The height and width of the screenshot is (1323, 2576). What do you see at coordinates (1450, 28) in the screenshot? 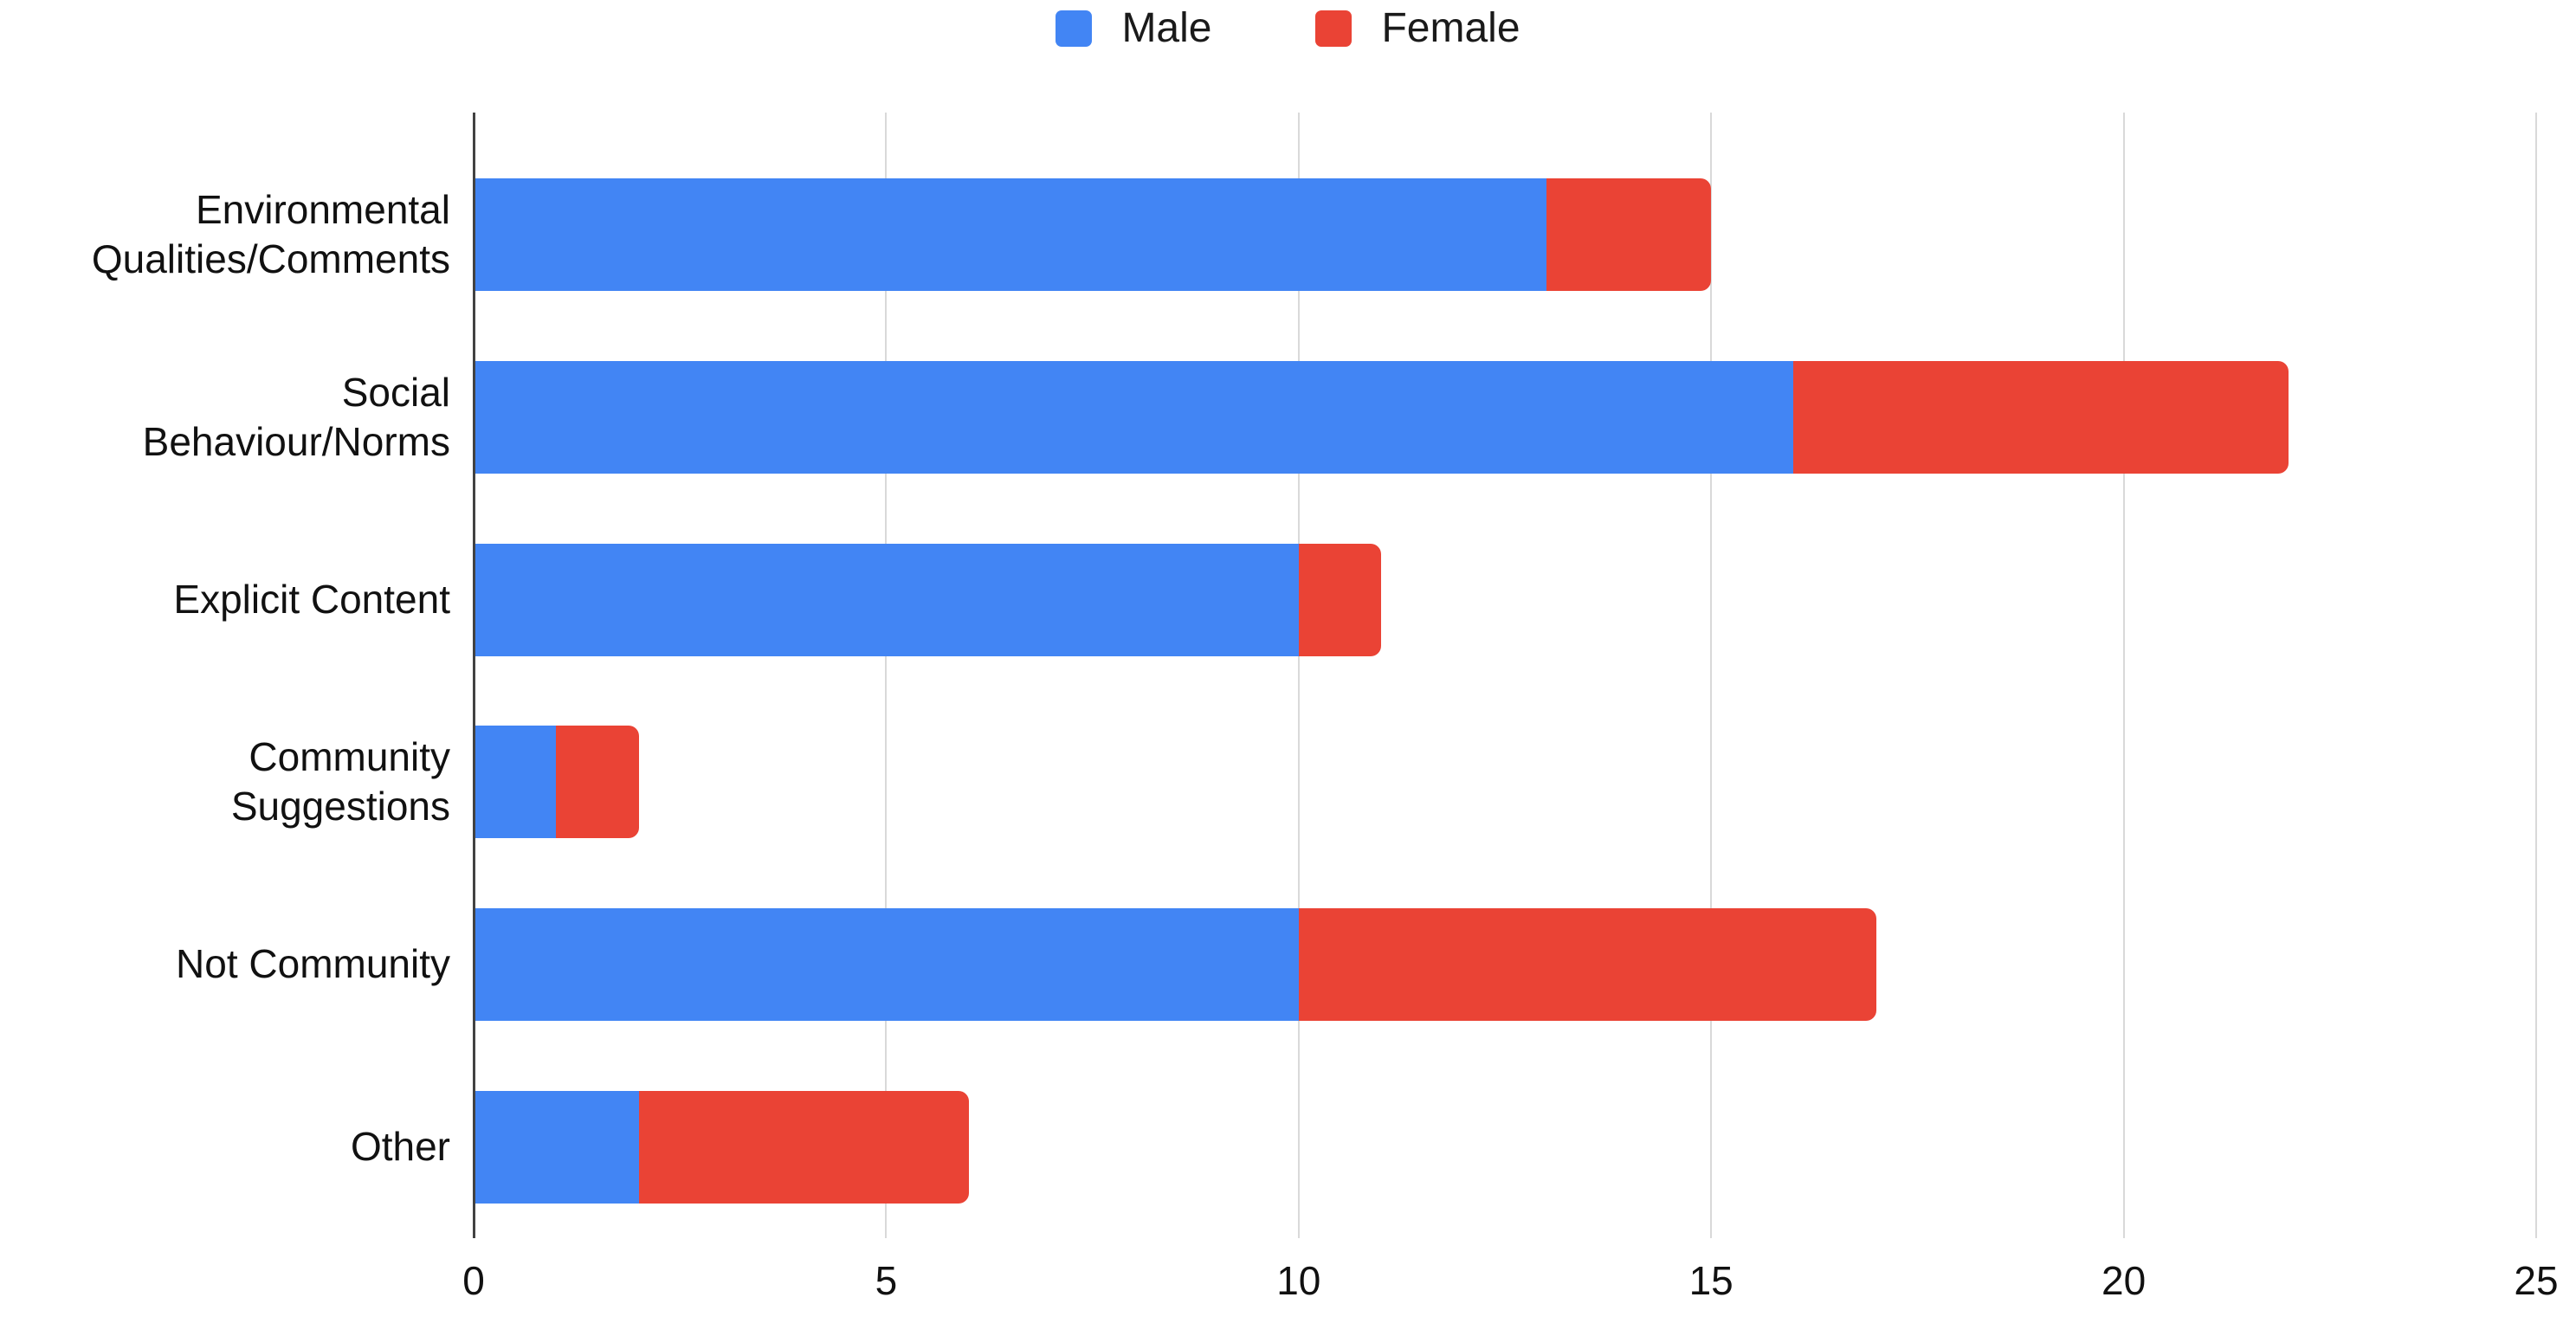
I see `legend-label: Female` at bounding box center [1450, 28].